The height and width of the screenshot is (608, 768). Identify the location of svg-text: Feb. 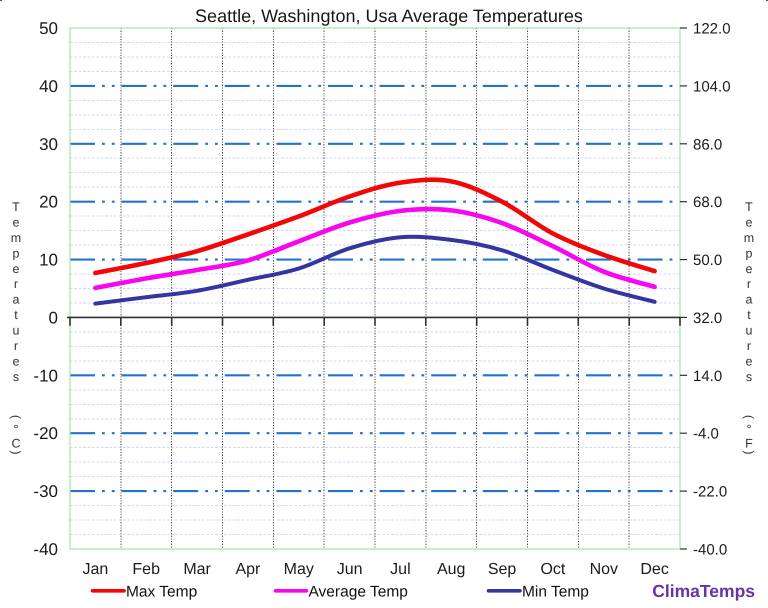
(146, 569).